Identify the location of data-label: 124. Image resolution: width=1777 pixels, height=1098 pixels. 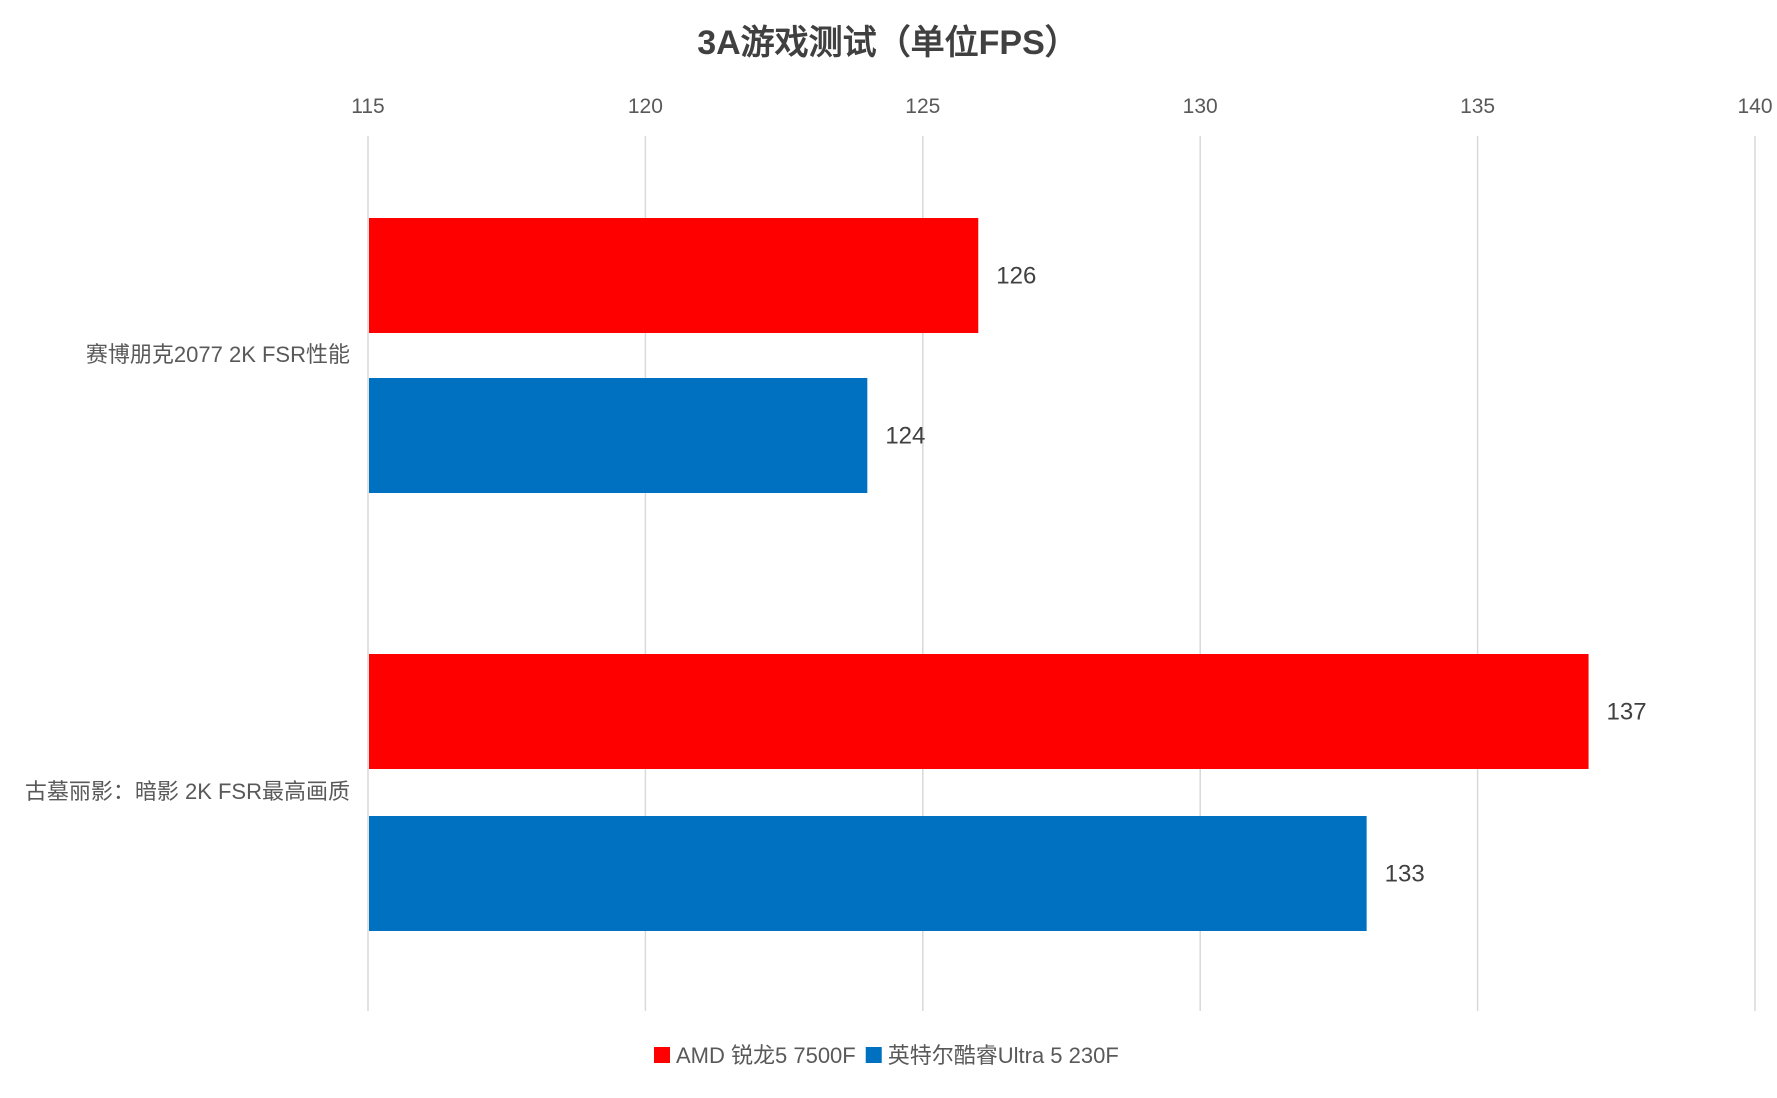
(905, 436).